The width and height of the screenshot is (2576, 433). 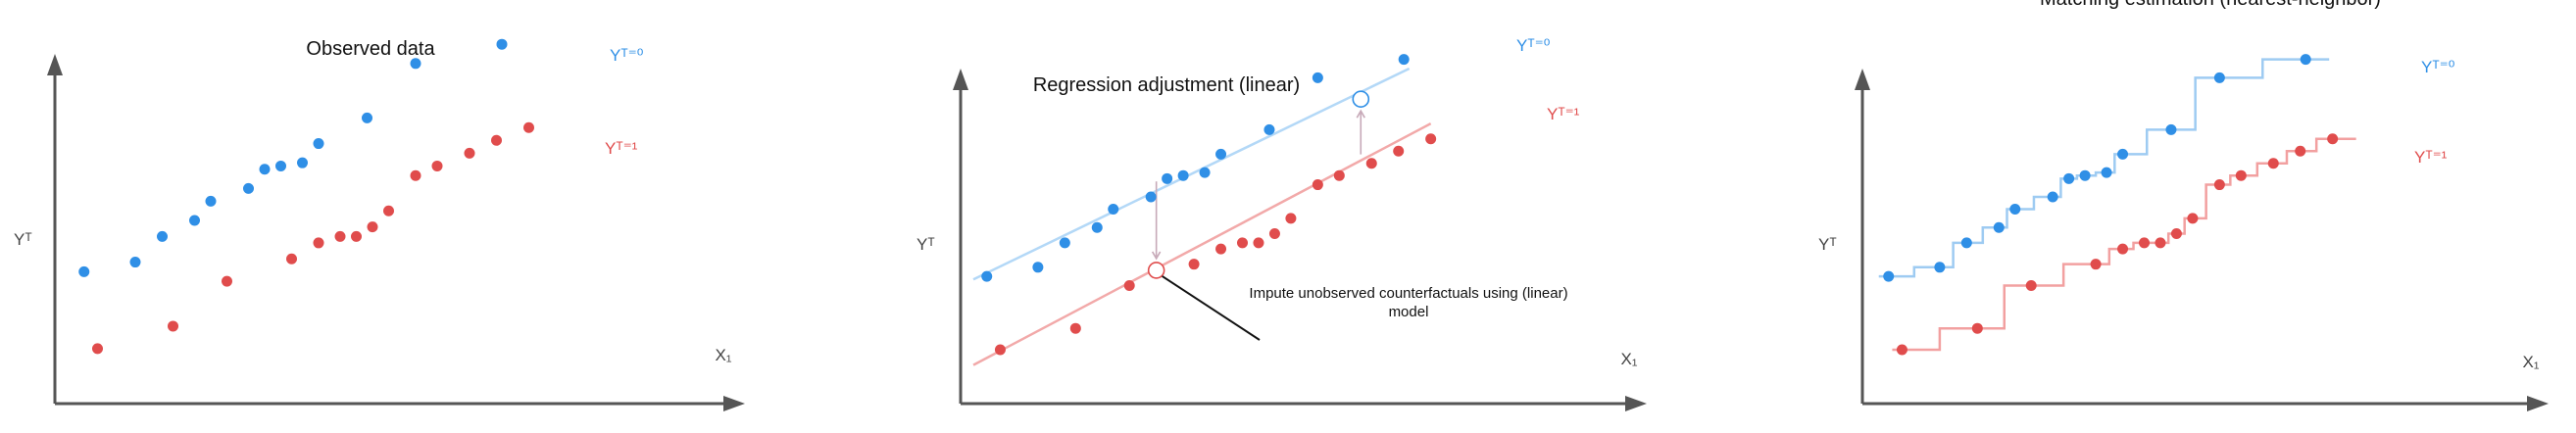 What do you see at coordinates (370, 49) in the screenshot?
I see `chart-title: Observed data` at bounding box center [370, 49].